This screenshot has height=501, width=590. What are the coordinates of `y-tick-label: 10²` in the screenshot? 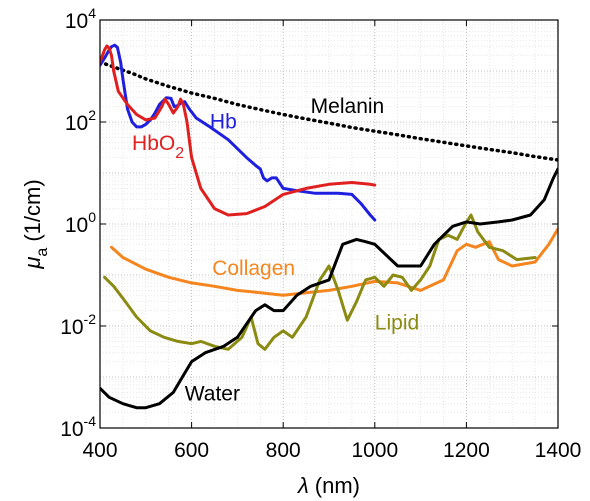 It's located at (80, 121).